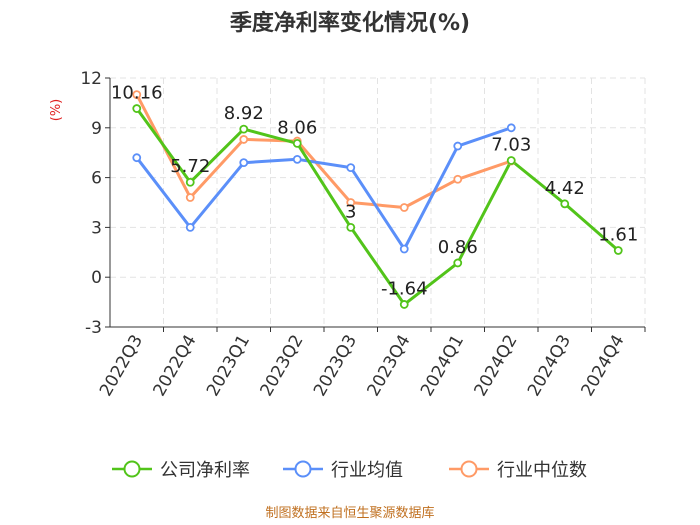  What do you see at coordinates (511, 145) in the screenshot?
I see `data-label: 7.03` at bounding box center [511, 145].